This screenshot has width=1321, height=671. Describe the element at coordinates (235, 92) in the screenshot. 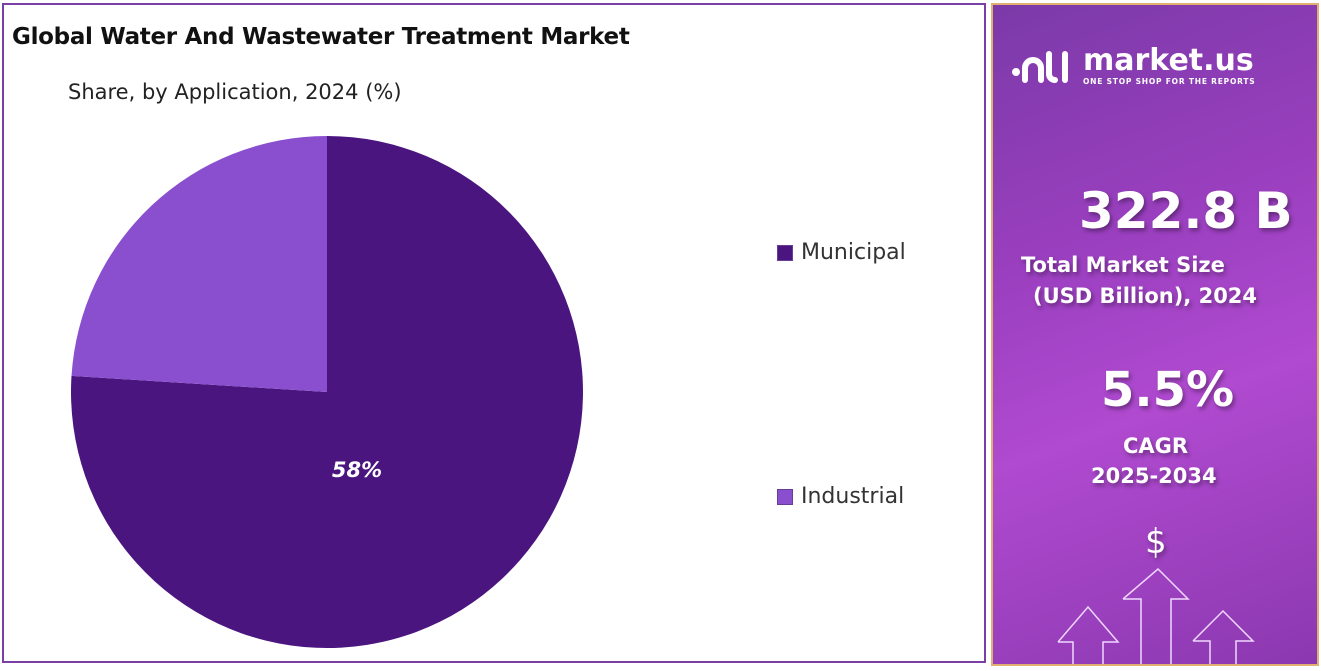

I see `chart-subtitle: Share, by Application, 2024 (%)` at that location.